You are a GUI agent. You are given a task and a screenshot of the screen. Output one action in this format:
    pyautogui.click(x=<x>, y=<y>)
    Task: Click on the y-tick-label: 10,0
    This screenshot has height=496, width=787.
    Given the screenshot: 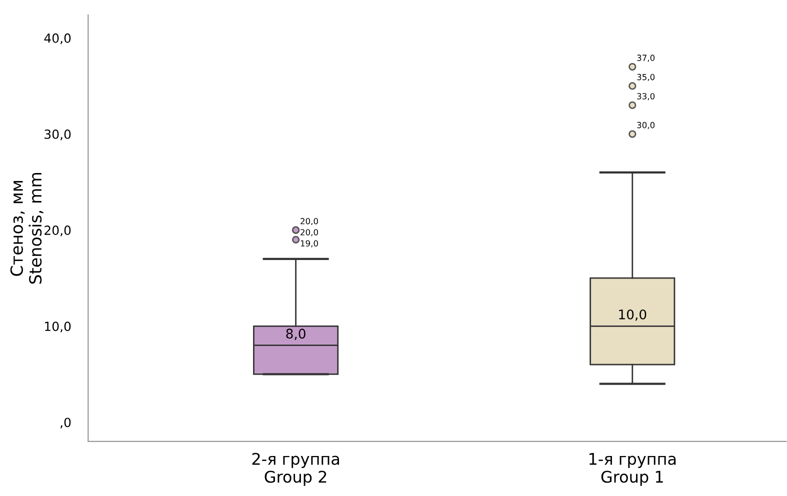 What is the action you would take?
    pyautogui.click(x=58, y=327)
    